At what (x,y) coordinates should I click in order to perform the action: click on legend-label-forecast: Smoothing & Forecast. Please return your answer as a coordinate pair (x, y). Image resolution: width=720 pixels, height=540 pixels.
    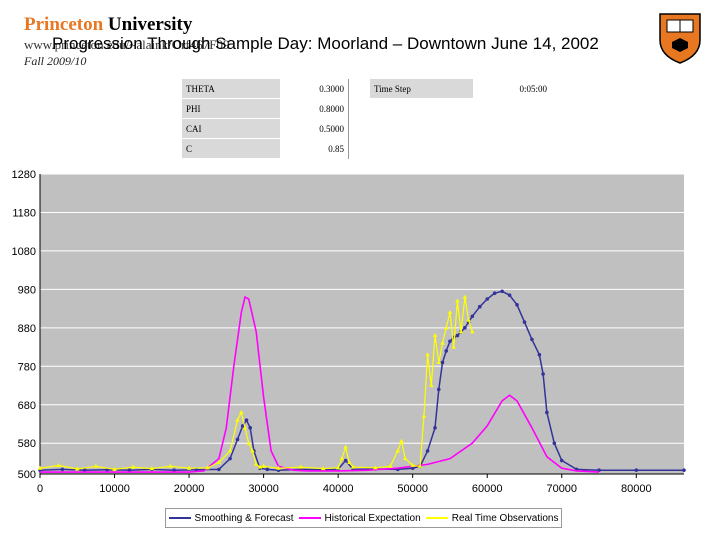
    Looking at the image, I should click on (244, 518).